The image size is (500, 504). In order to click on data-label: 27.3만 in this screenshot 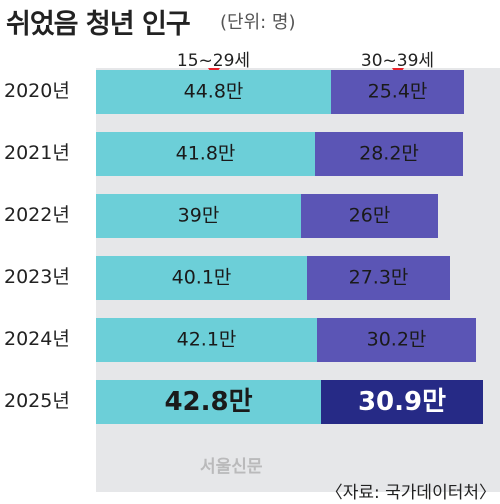, I will do `click(378, 277)`.